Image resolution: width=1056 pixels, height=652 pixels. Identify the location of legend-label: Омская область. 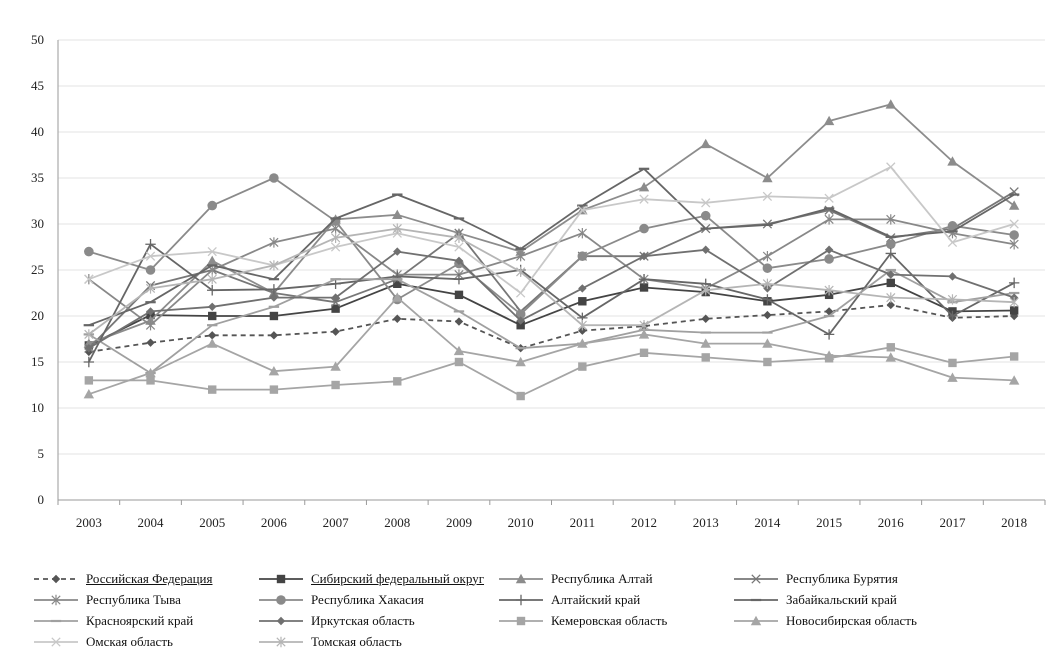
(129, 641).